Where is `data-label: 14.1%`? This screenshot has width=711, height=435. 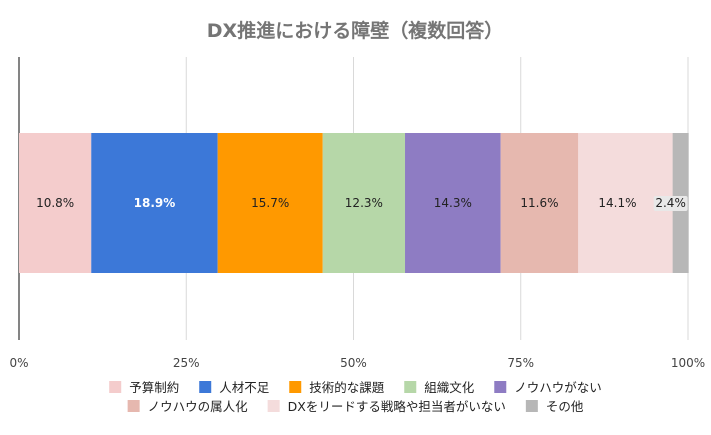
data-label: 14.1% is located at coordinates (617, 203).